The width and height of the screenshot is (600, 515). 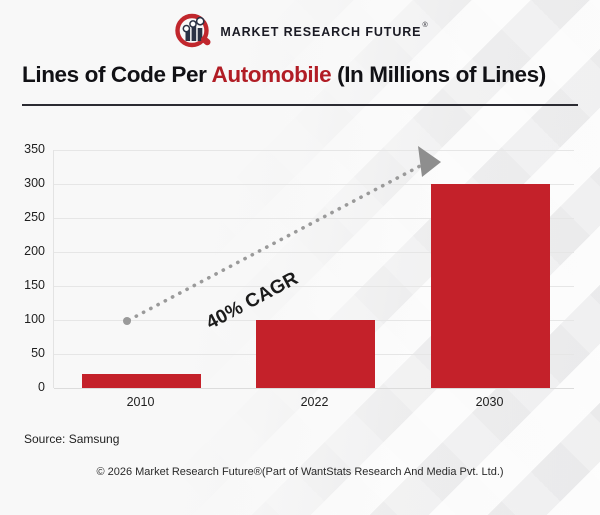 I want to click on x-tick-2010: 2010, so click(x=140, y=402).